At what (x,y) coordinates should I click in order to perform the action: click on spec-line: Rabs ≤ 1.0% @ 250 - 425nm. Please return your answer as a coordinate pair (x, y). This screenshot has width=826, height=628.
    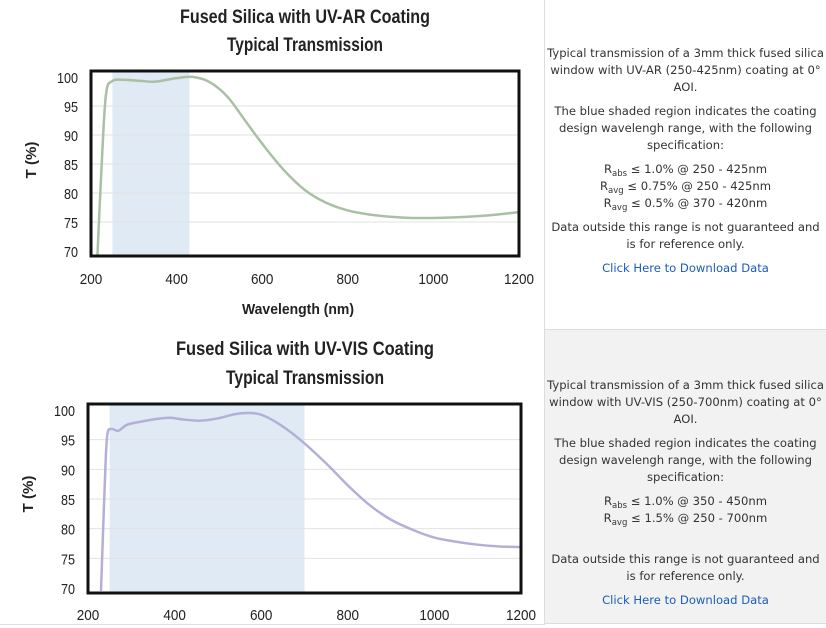
    Looking at the image, I should click on (685, 169).